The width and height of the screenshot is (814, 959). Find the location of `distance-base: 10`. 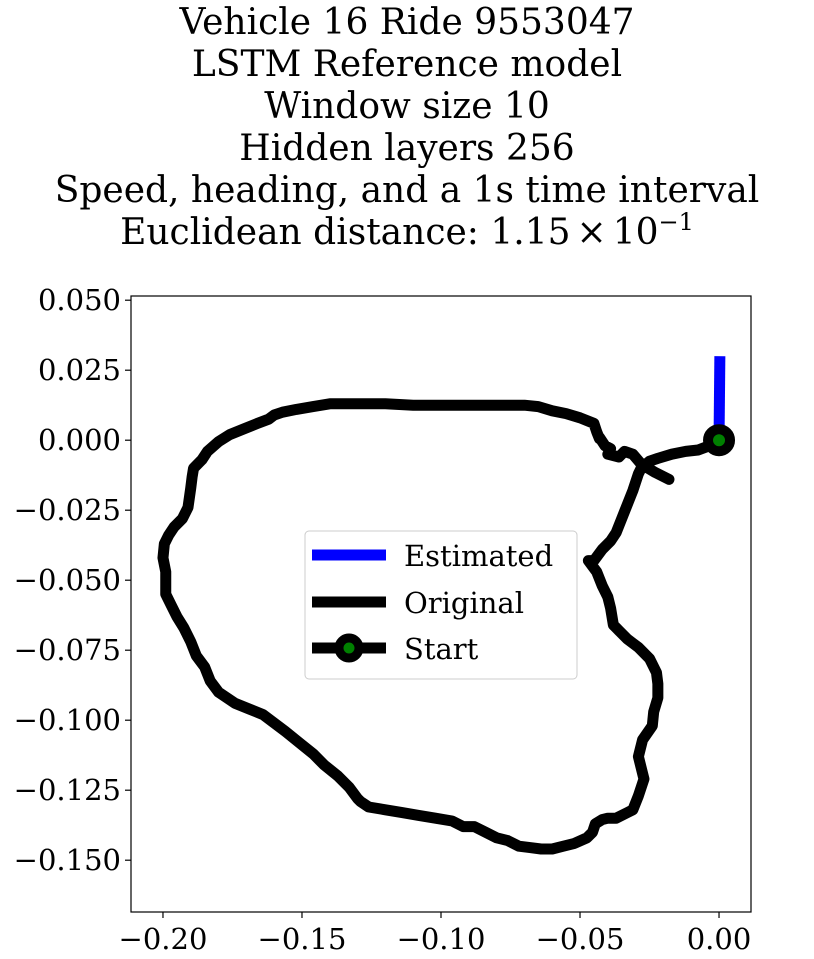

distance-base: 10 is located at coordinates (635, 232).